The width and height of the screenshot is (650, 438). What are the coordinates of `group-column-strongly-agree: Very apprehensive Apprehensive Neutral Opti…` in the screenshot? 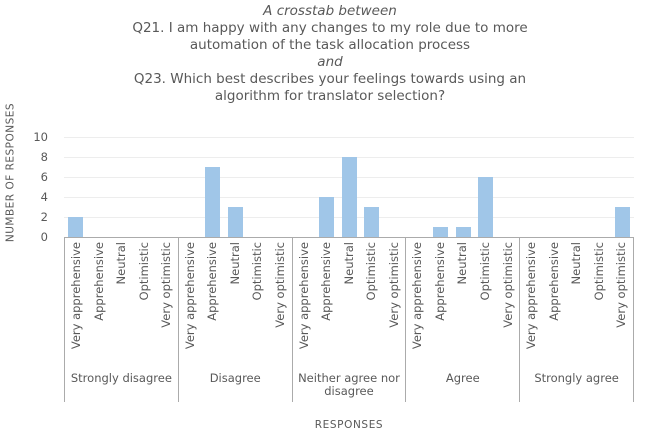 It's located at (577, 320).